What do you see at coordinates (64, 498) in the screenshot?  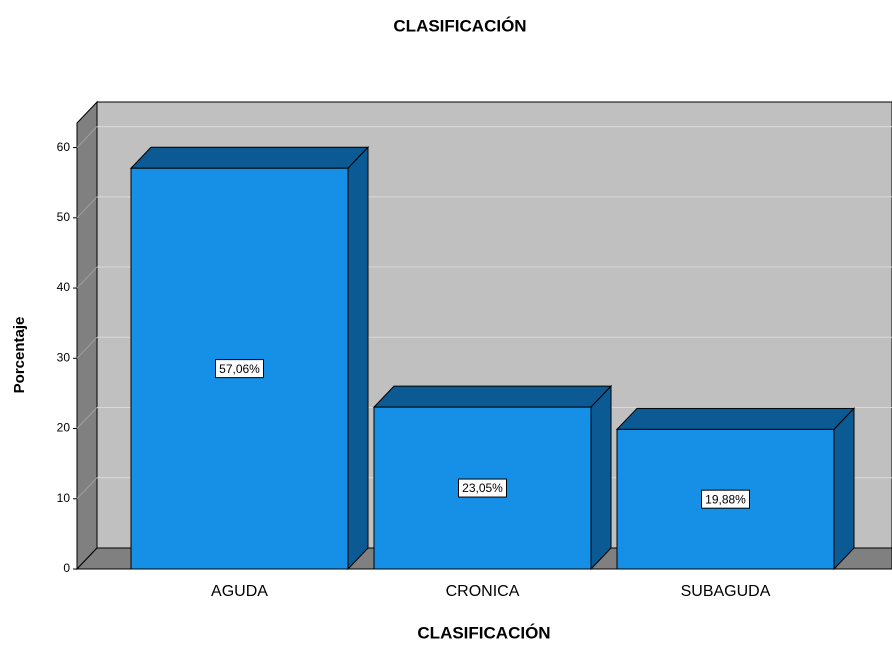 I see `y-tick-label: 10` at bounding box center [64, 498].